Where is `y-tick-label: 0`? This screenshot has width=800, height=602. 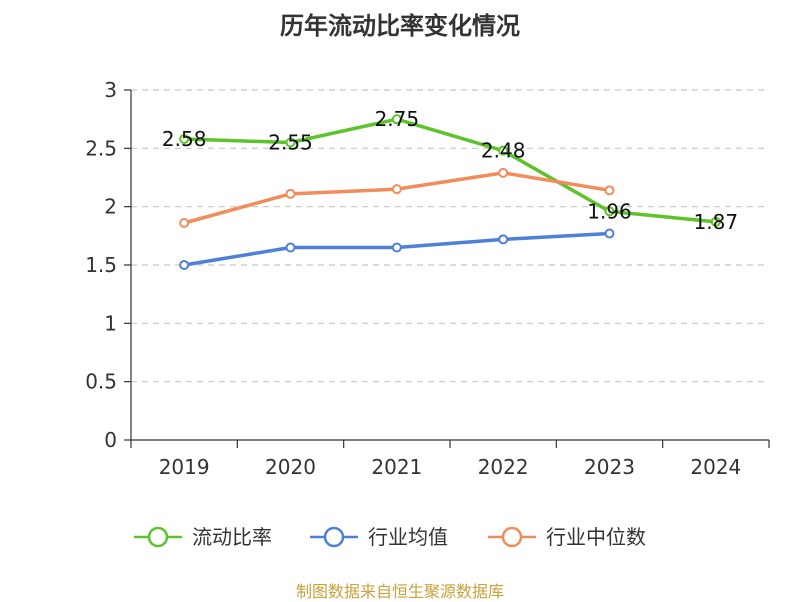
y-tick-label: 0 is located at coordinates (110, 440).